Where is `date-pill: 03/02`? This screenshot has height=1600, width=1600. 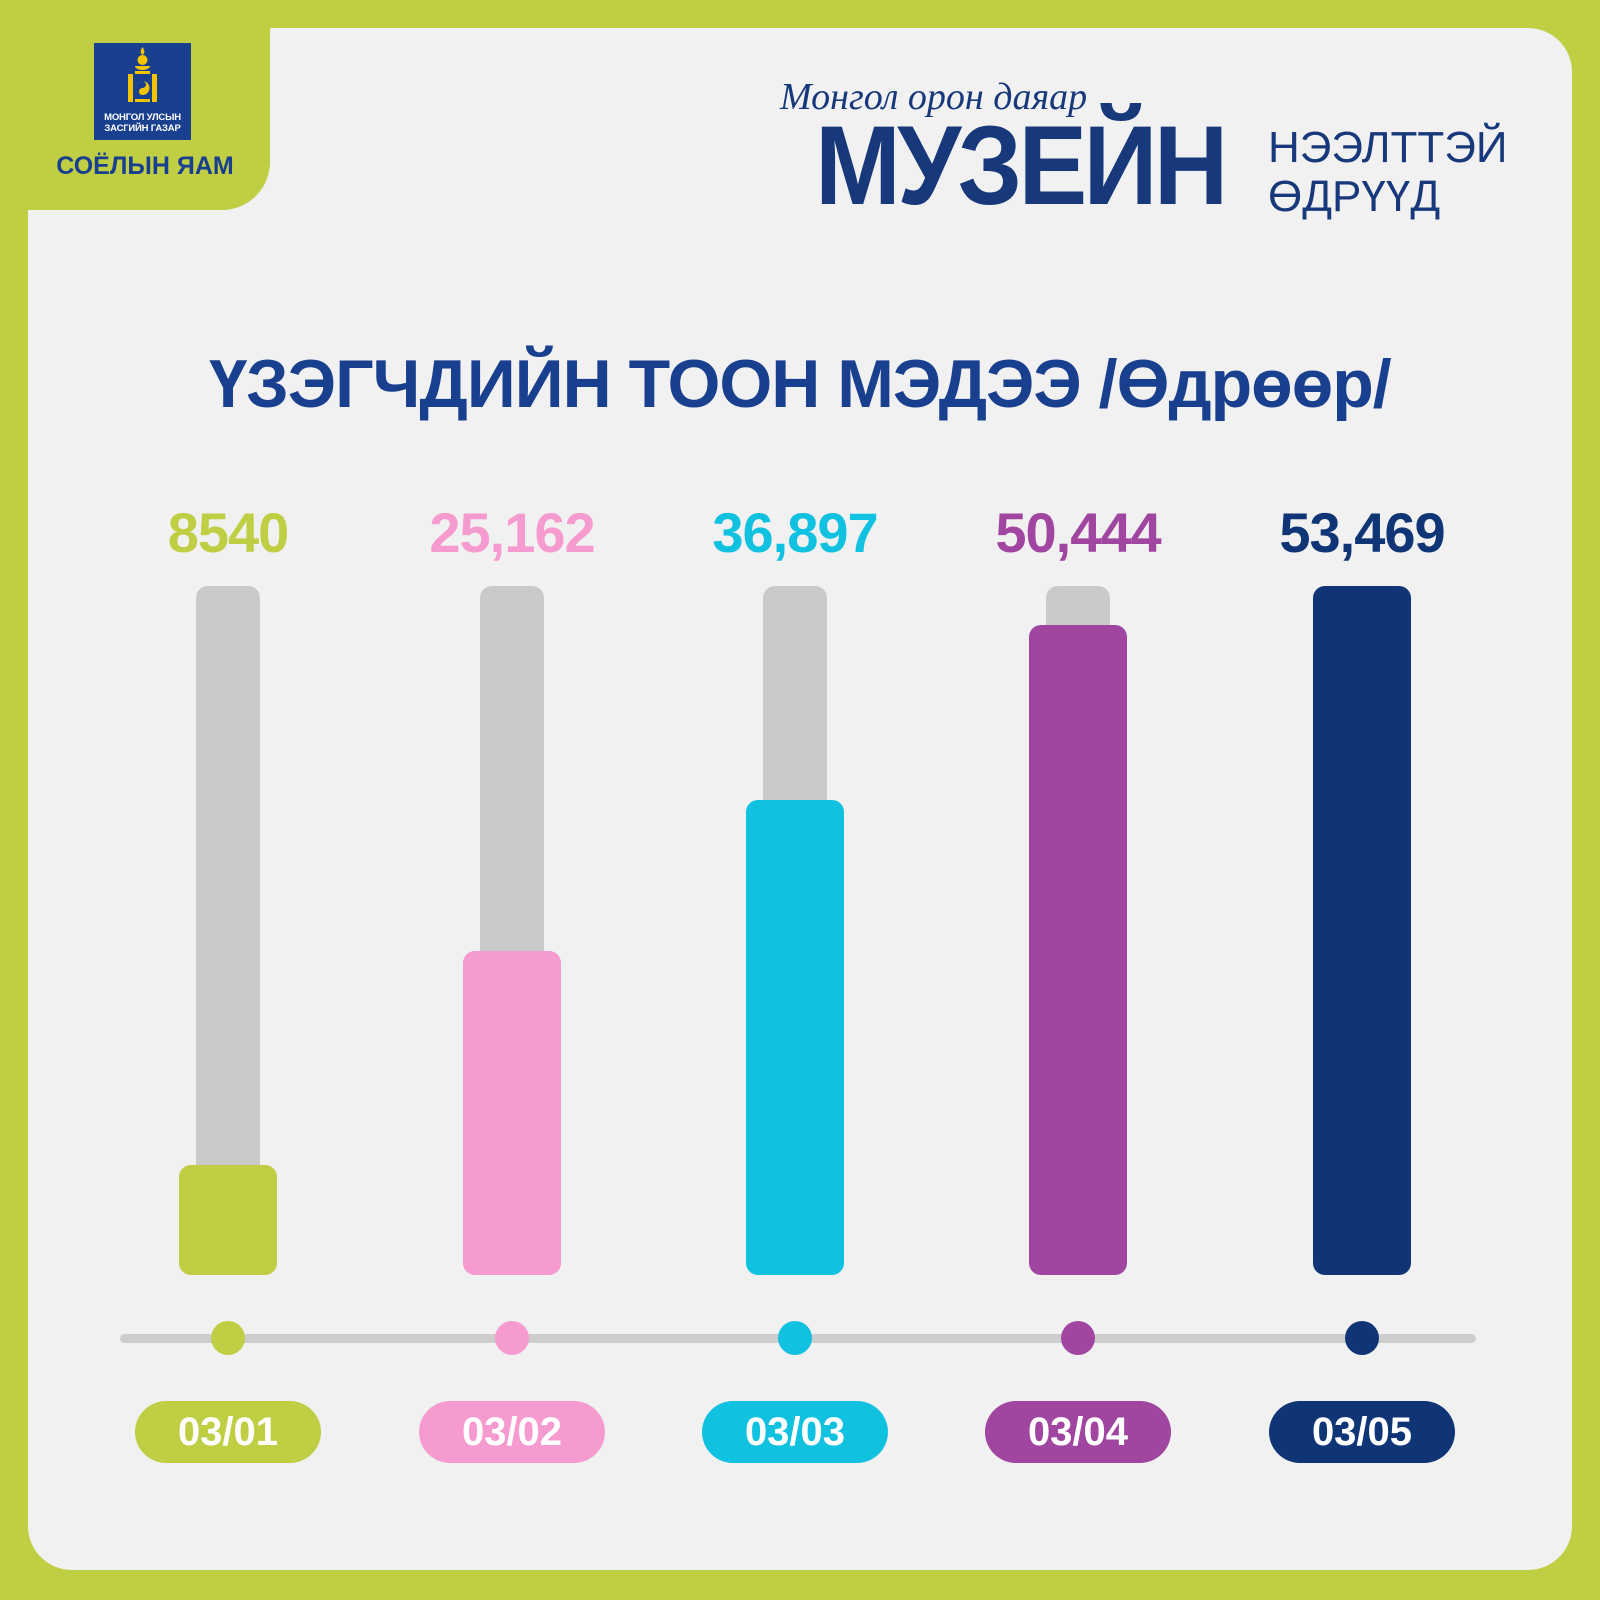 date-pill: 03/02 is located at coordinates (512, 1432).